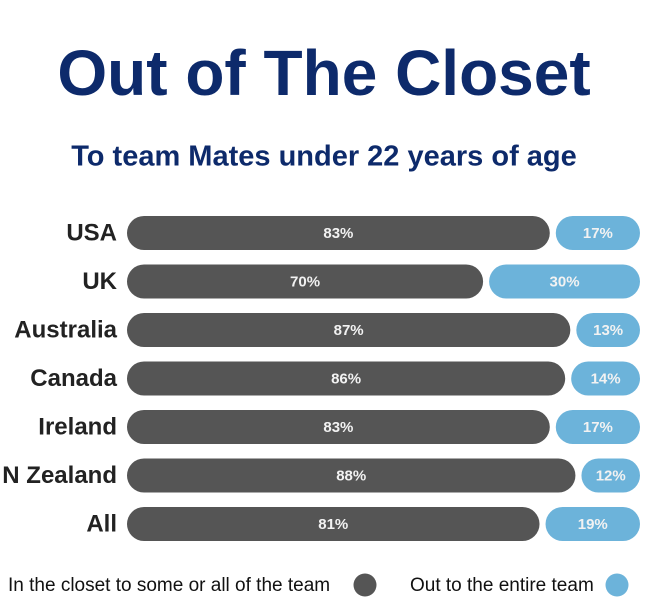 Image resolution: width=648 pixels, height=602 pixels. I want to click on value-label: 14%, so click(606, 378).